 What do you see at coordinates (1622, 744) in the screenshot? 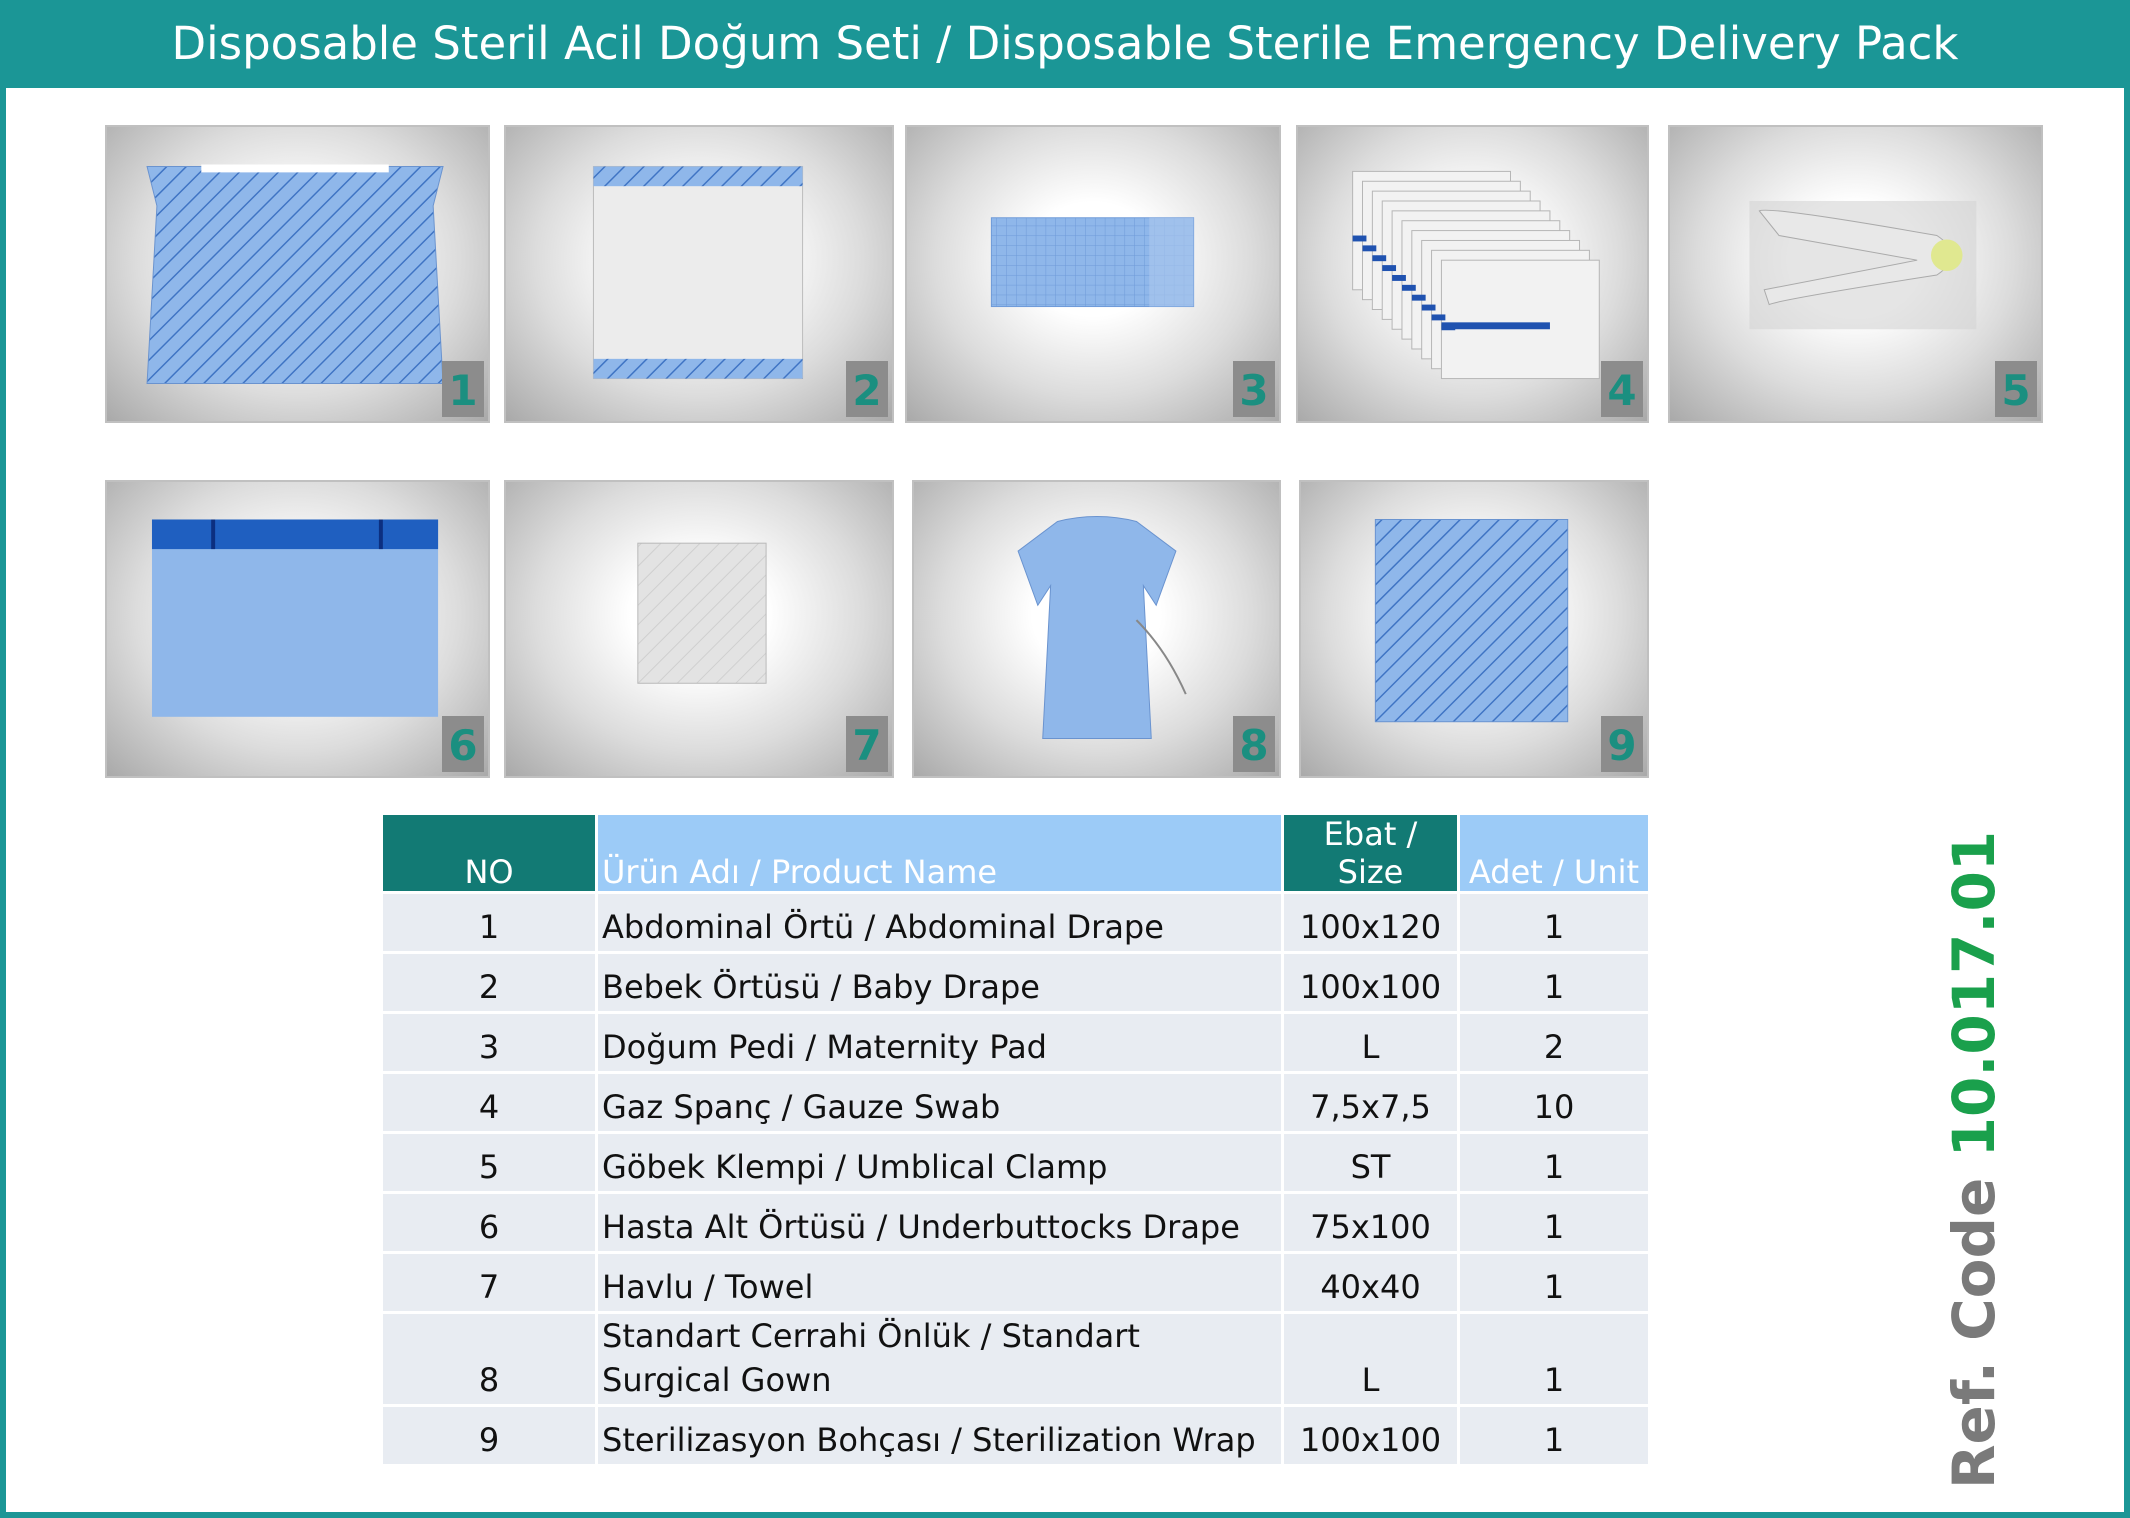
I see `image-number: 9` at bounding box center [1622, 744].